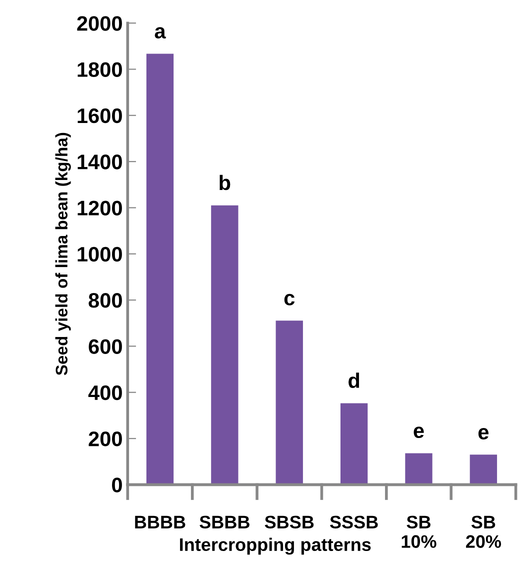 The image size is (521, 577). Describe the element at coordinates (225, 182) in the screenshot. I see `annotation: b` at that location.